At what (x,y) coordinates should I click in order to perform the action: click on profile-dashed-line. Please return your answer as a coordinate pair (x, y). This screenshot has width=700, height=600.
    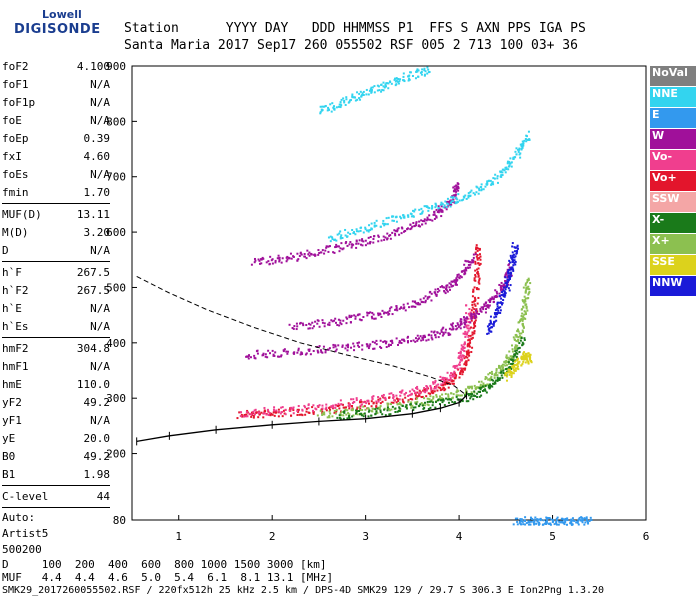
    Looking at the image, I should click on (301, 335).